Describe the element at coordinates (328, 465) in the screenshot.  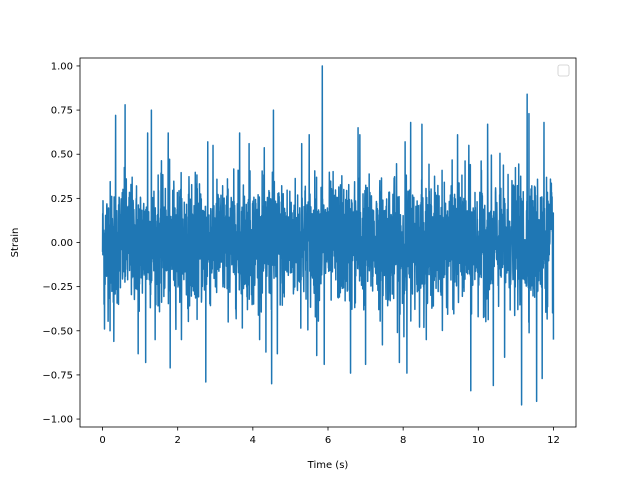
I see `x-axis-label: Time (s)` at that location.